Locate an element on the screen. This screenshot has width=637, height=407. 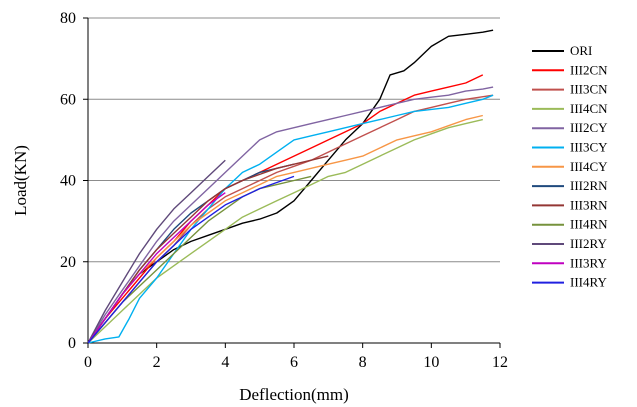
y-tick-label: 20 is located at coordinates (68, 262).